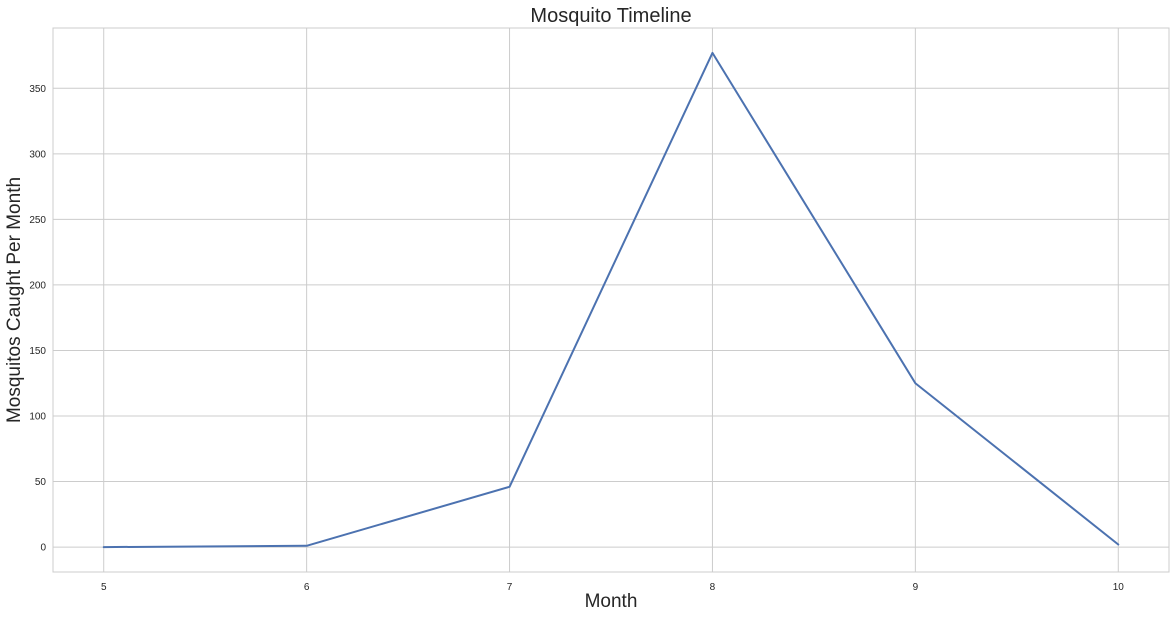  Describe the element at coordinates (43, 548) in the screenshot. I see `y-tick-label: 0` at that location.